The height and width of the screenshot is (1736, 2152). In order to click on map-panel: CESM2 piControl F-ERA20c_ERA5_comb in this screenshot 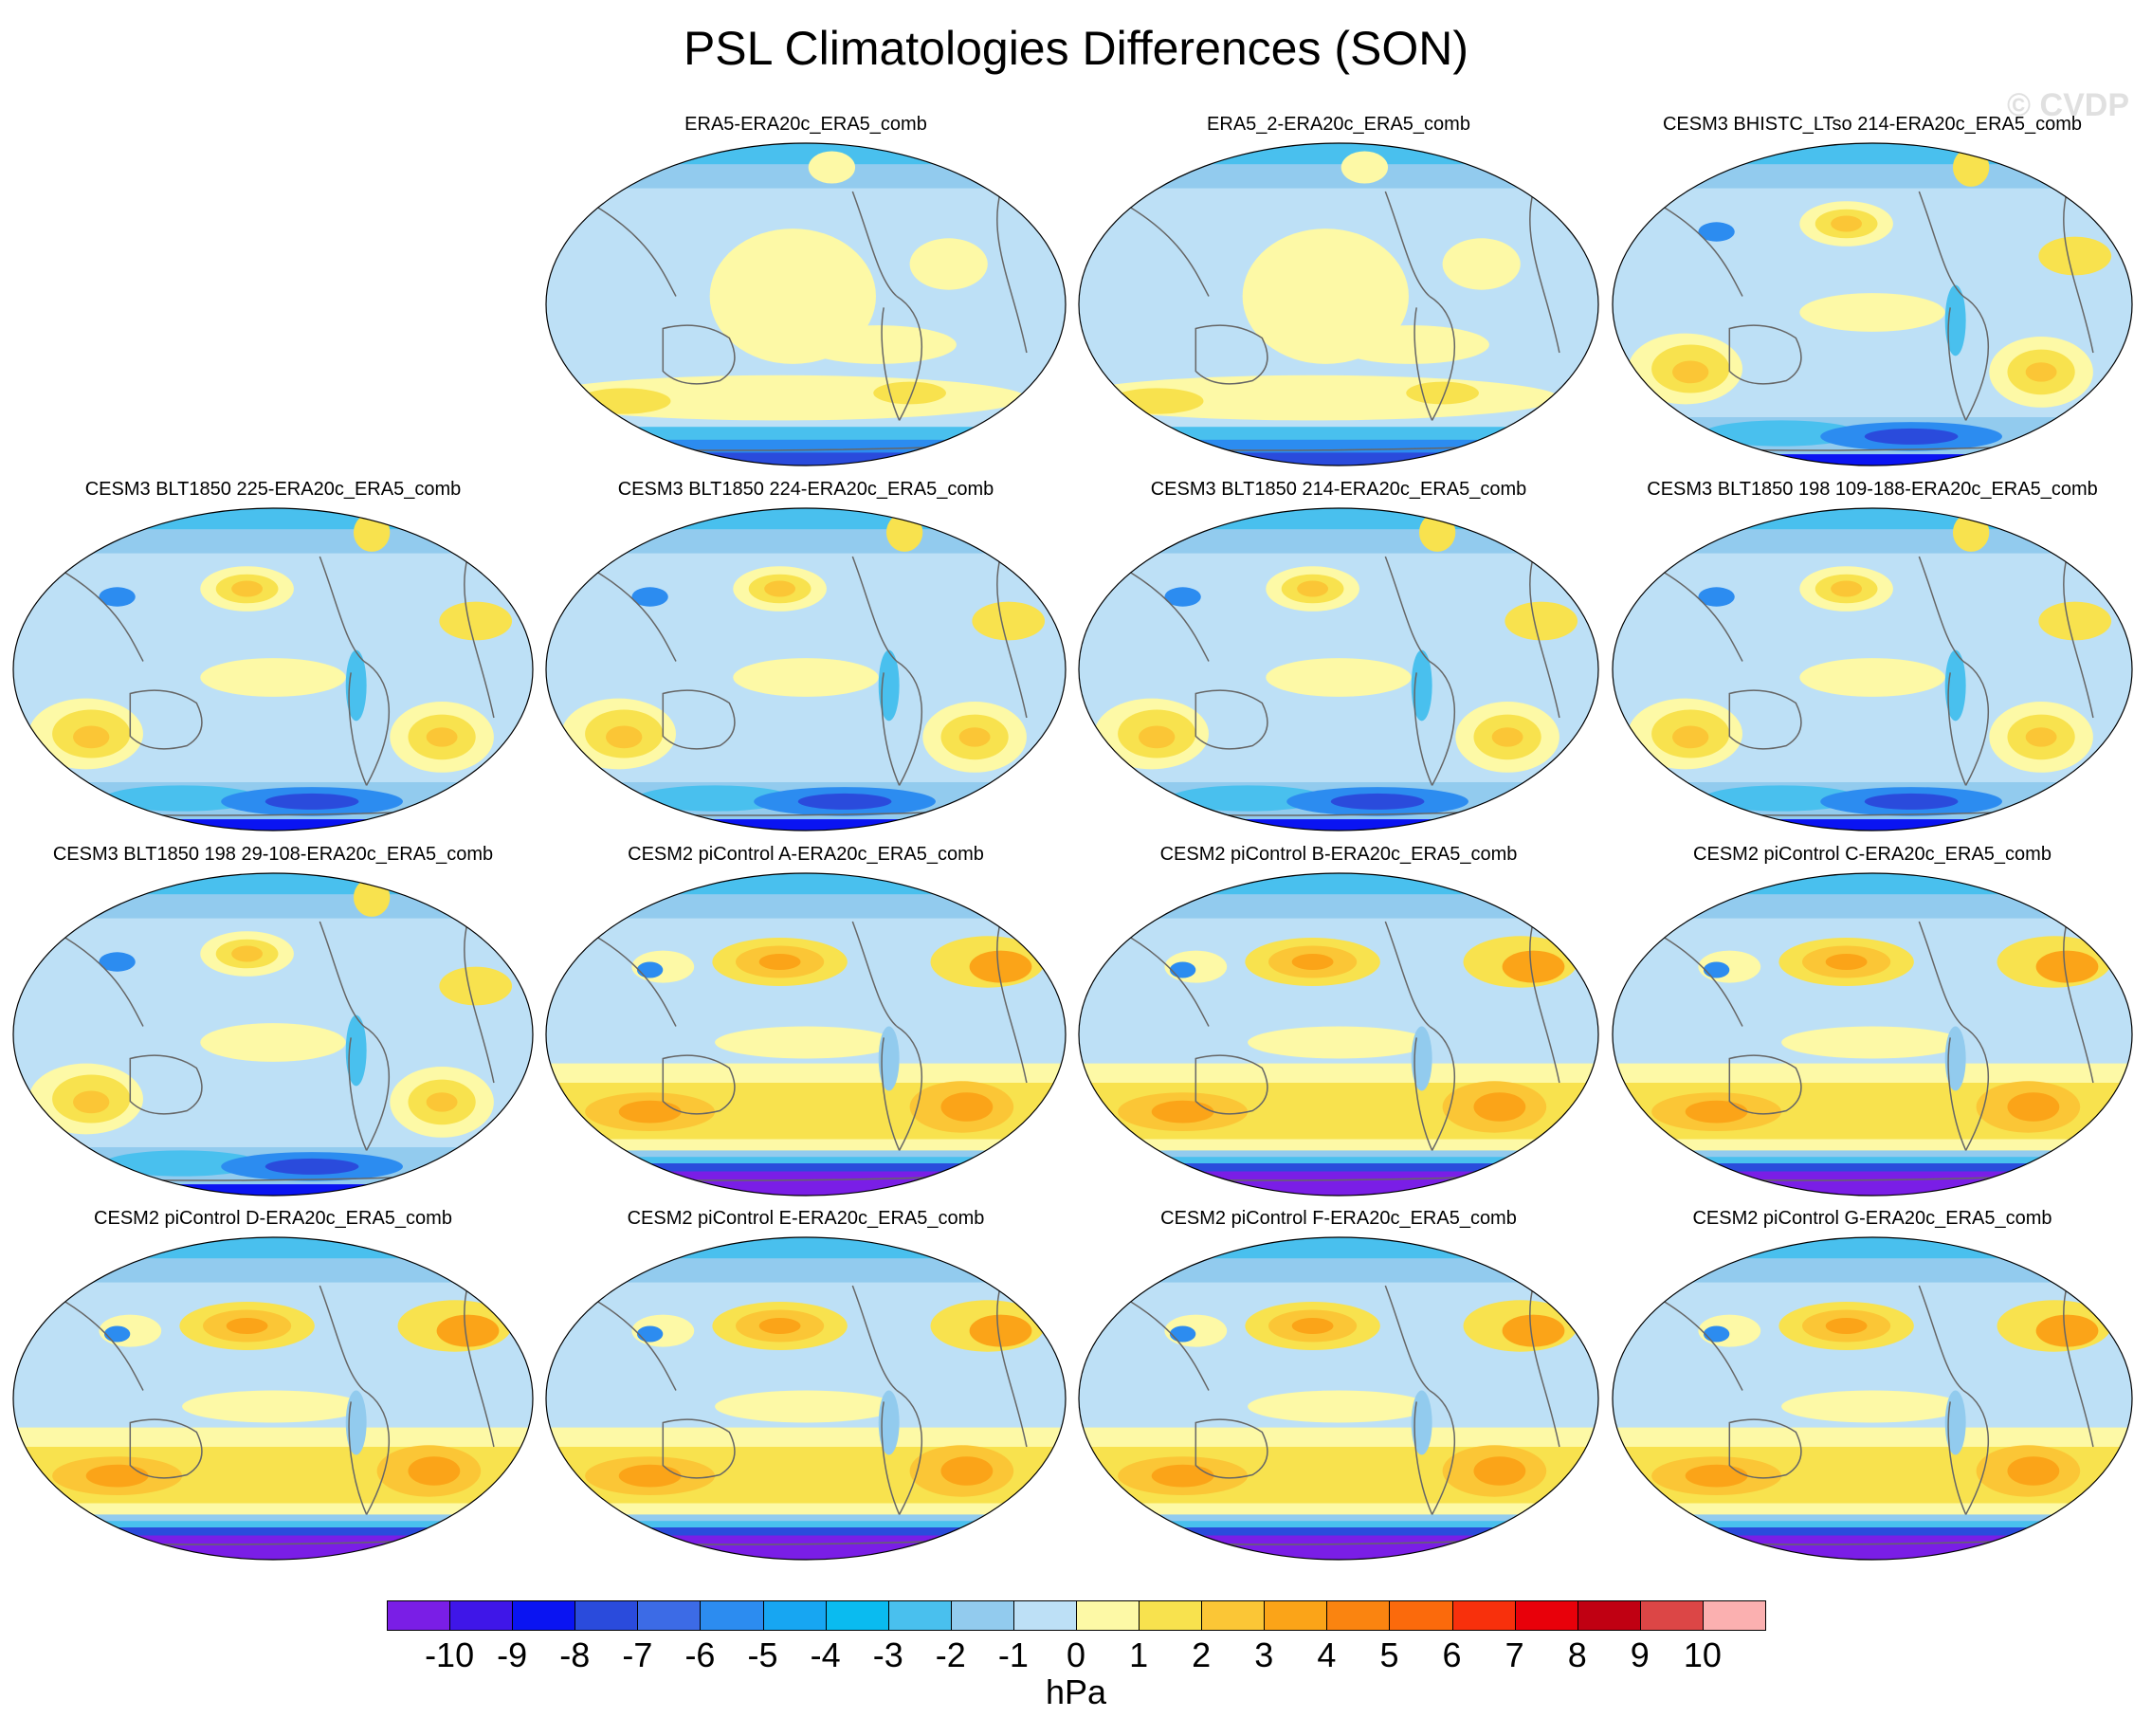, I will do `click(1339, 1388)`.